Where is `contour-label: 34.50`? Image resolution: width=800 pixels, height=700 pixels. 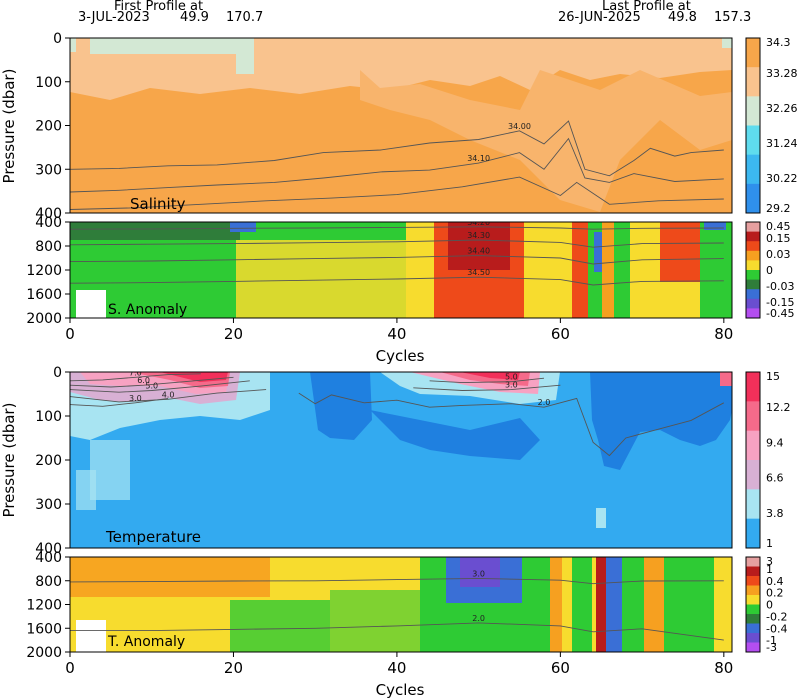 contour-label: 34.50 is located at coordinates (478, 272).